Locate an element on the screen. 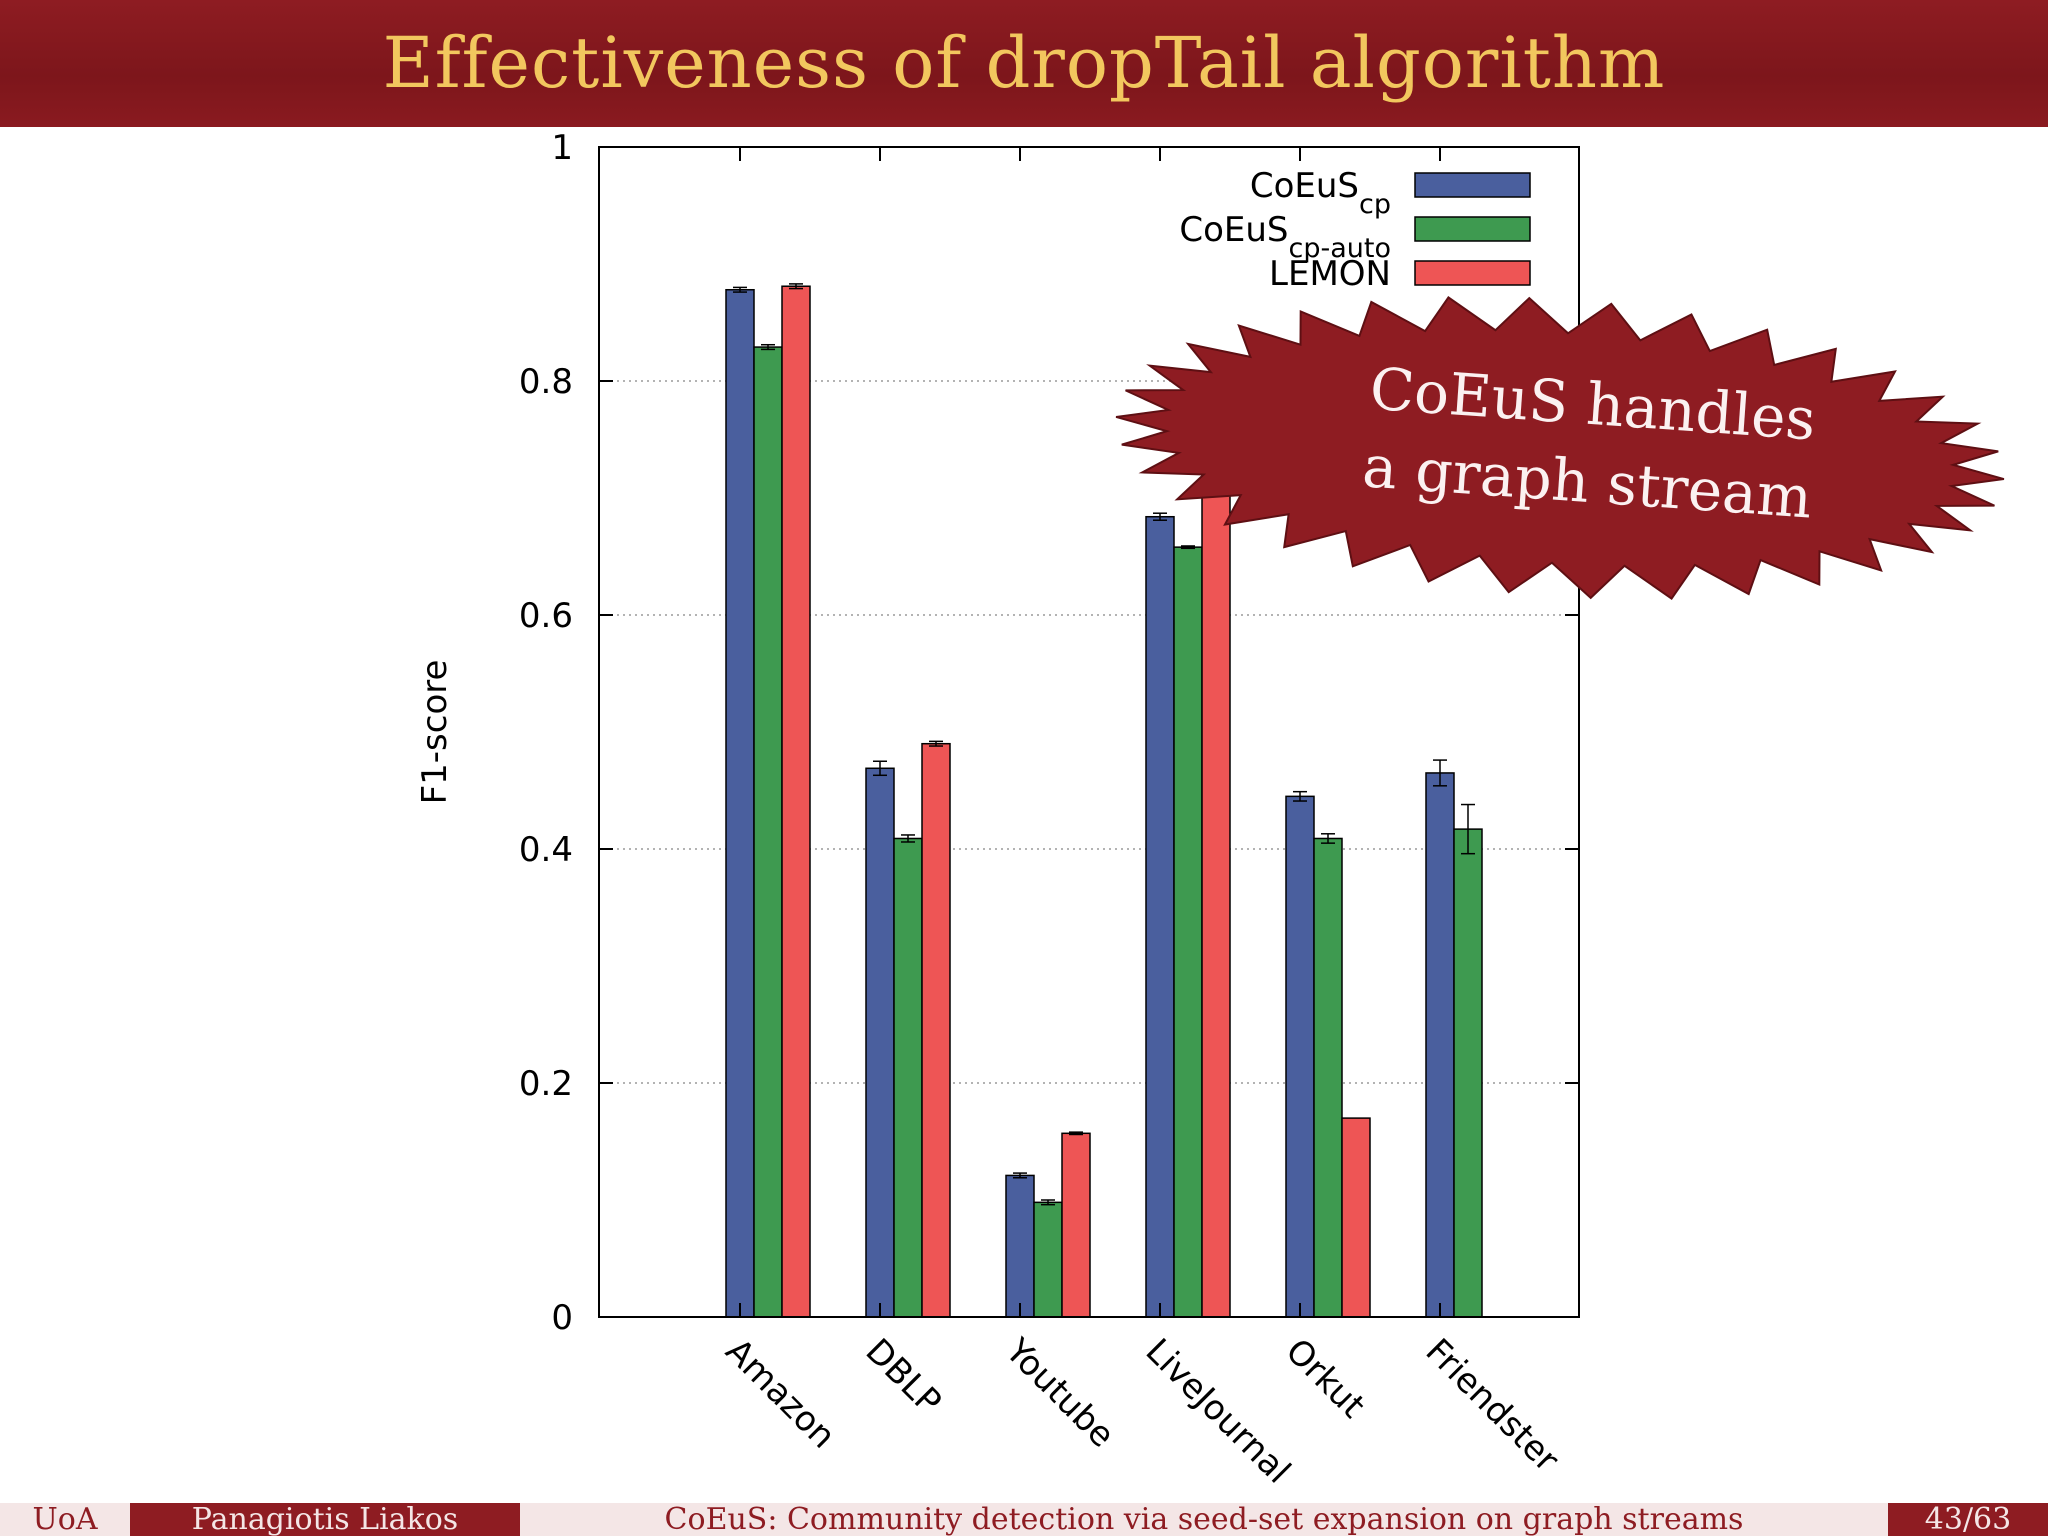  x-tick-label: Youtube is located at coordinates (1059, 1392).